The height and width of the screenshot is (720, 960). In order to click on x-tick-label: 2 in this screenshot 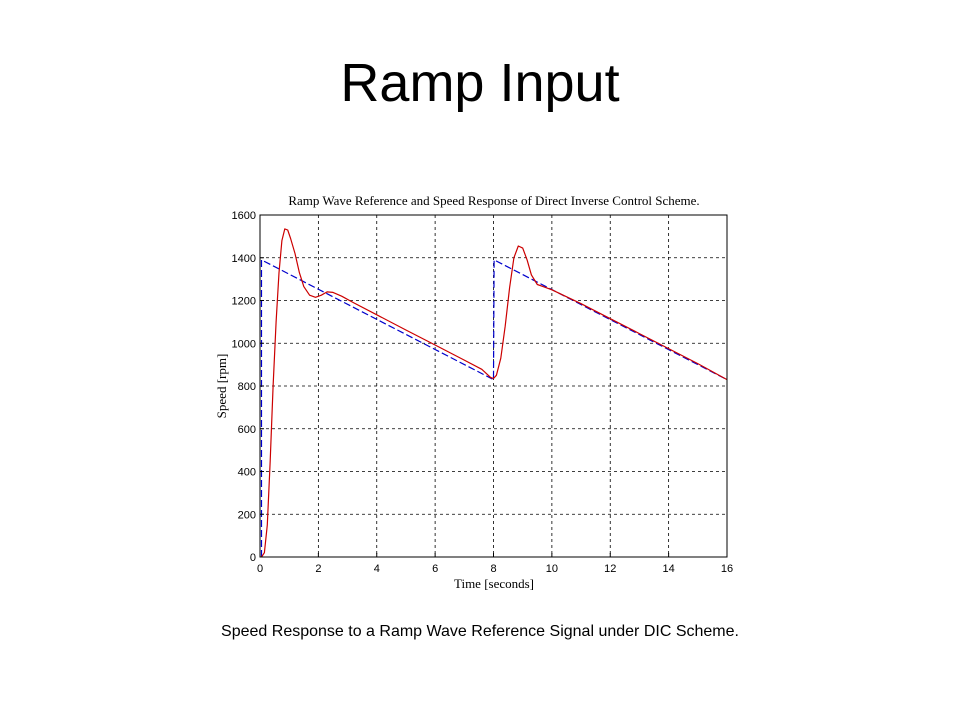, I will do `click(318, 569)`.